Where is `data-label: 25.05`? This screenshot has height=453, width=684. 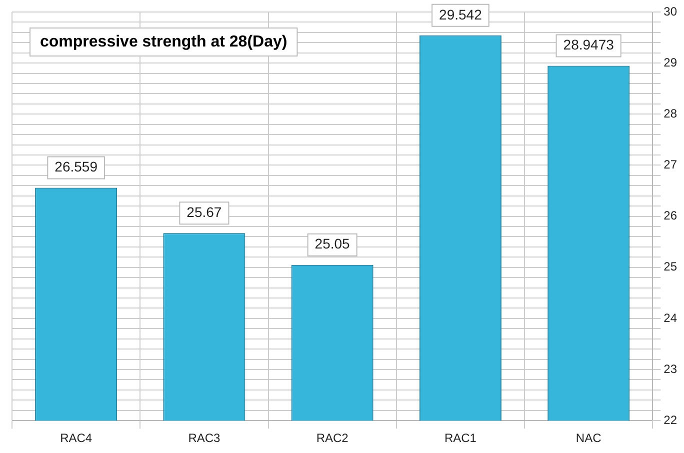
data-label: 25.05 is located at coordinates (332, 244).